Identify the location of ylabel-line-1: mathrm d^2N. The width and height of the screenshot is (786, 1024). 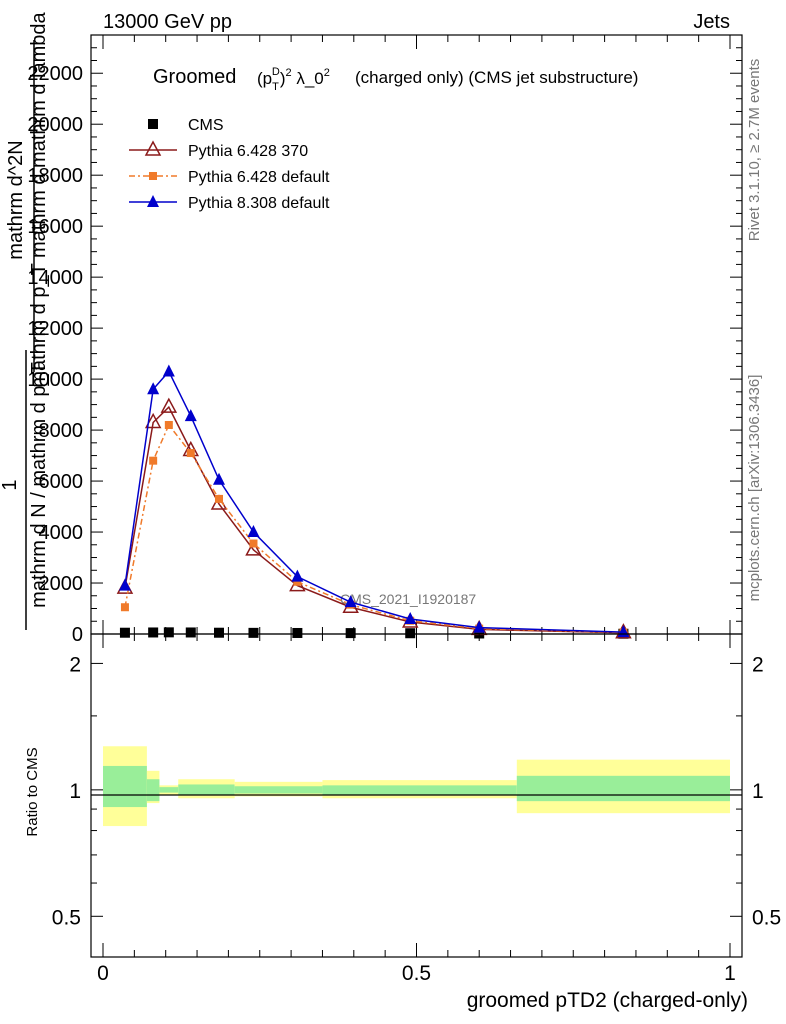
(16, 199).